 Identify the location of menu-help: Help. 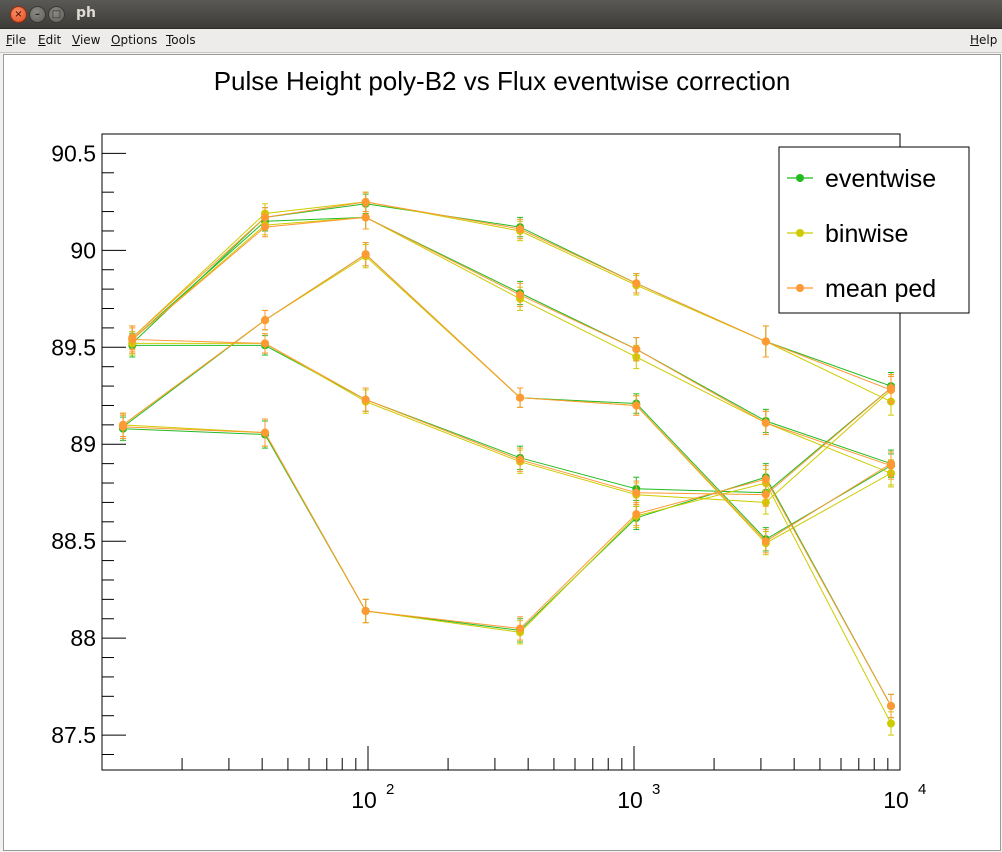
(984, 40).